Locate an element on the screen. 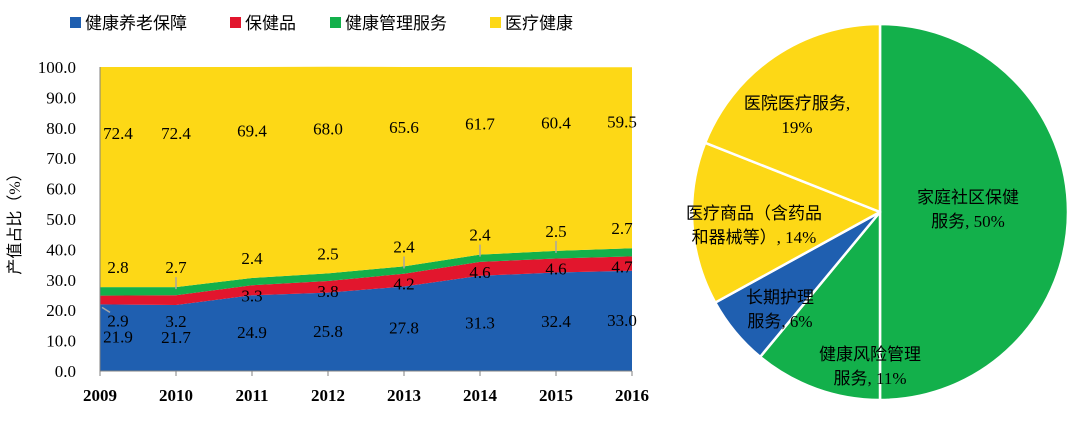 This screenshot has width=1080, height=422. data-label-s0-0: 21.9 is located at coordinates (118, 337).